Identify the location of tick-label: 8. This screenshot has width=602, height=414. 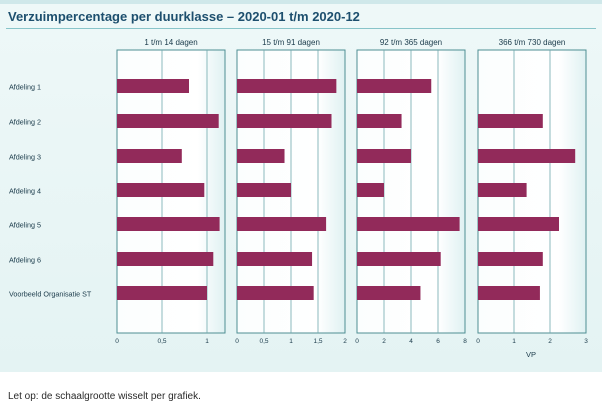
(465, 341).